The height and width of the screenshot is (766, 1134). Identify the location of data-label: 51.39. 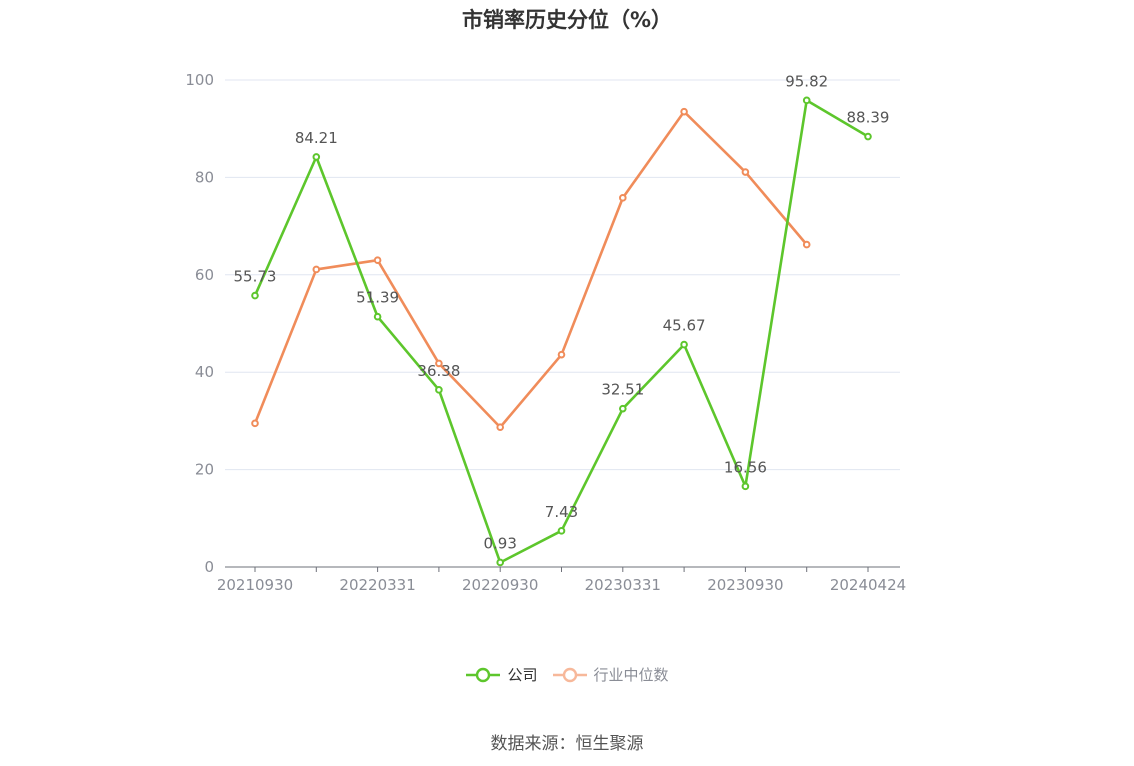
(377, 298).